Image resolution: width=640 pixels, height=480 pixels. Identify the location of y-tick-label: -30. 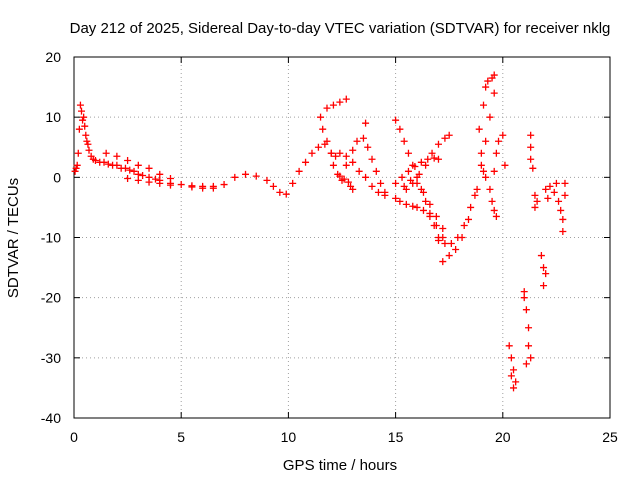
(51, 358).